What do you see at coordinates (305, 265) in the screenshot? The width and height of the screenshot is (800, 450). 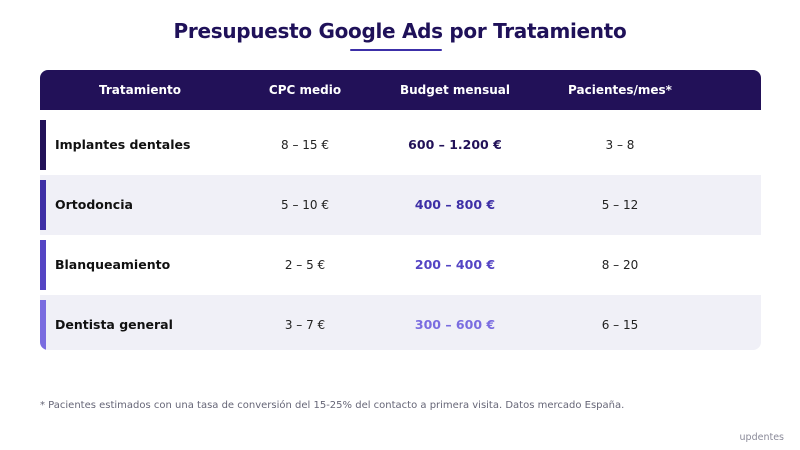 I see `cpc-value: 2 – 5 €` at bounding box center [305, 265].